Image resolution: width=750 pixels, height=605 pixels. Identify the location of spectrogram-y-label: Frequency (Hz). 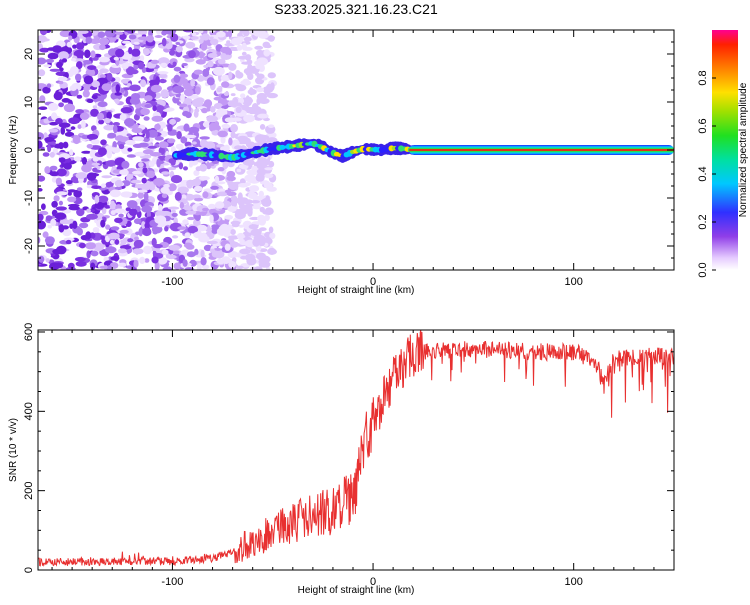
(13, 150).